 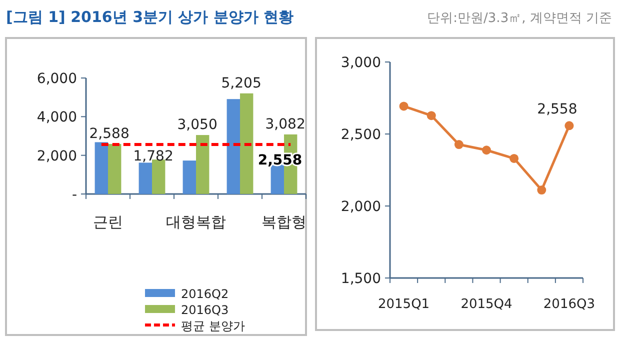 I want to click on legend-label: 2016Q2, so click(x=205, y=294).